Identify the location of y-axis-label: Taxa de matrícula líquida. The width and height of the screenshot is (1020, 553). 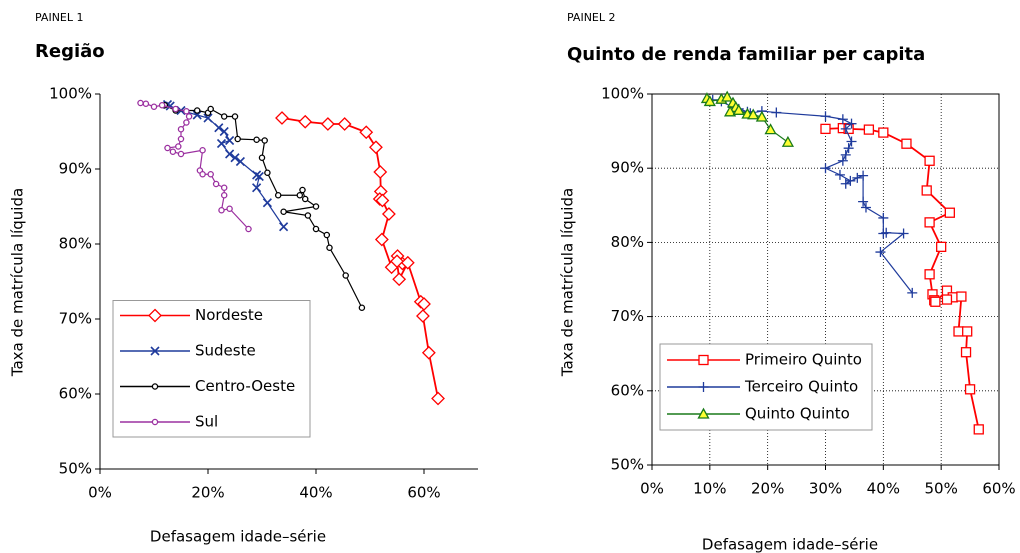
(18, 282).